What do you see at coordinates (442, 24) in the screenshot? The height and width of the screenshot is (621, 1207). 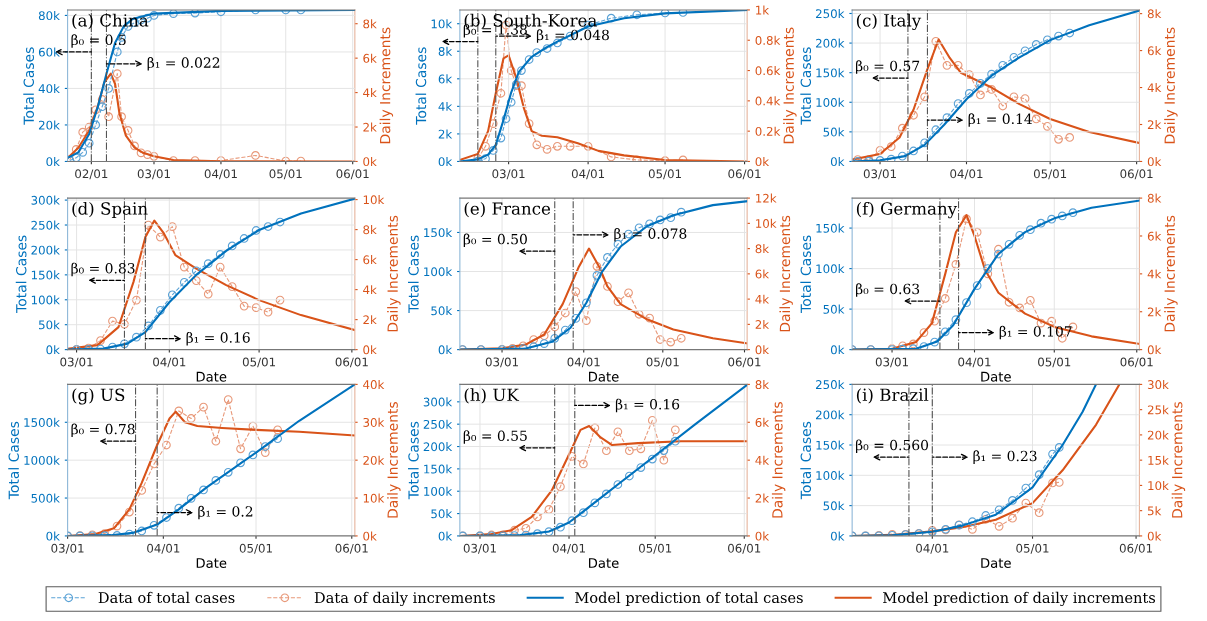 I see `y-tick-label: 10k` at bounding box center [442, 24].